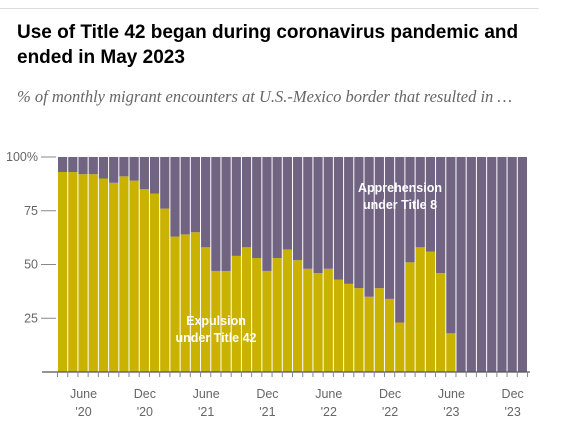 Image resolution: width=565 pixels, height=434 pixels. I want to click on top-rule, so click(269, 8).